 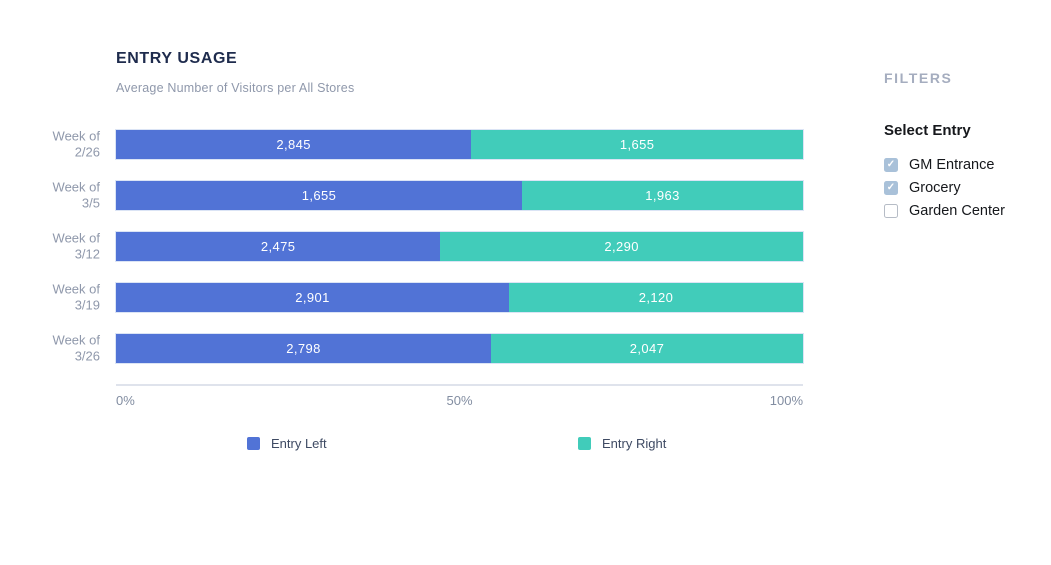 I want to click on category-label: Week of 3/26, so click(x=76, y=348).